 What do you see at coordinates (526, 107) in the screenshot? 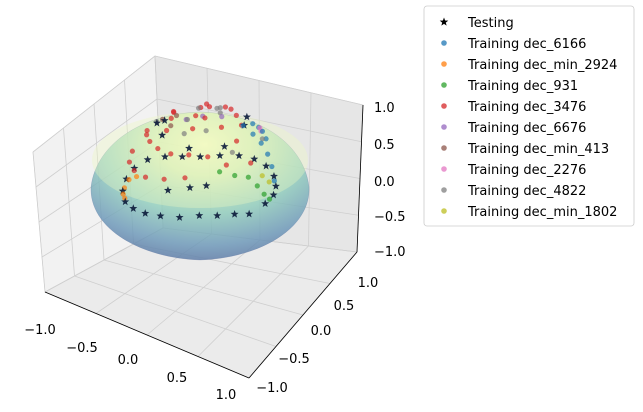
I see `legend-label: Training dec_3476` at bounding box center [526, 107].